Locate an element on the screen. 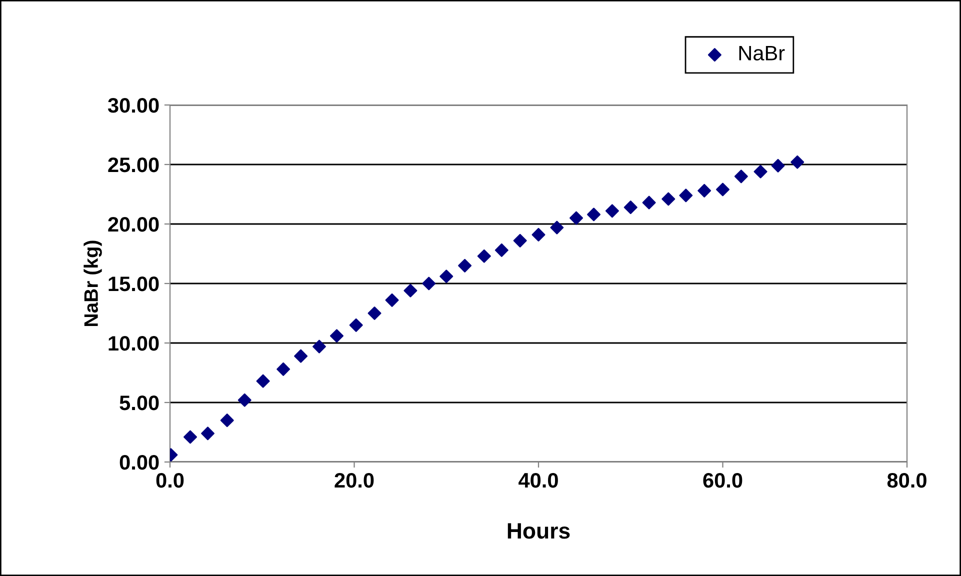 This screenshot has width=961, height=576. x-tick-label: 20.0 is located at coordinates (354, 480).